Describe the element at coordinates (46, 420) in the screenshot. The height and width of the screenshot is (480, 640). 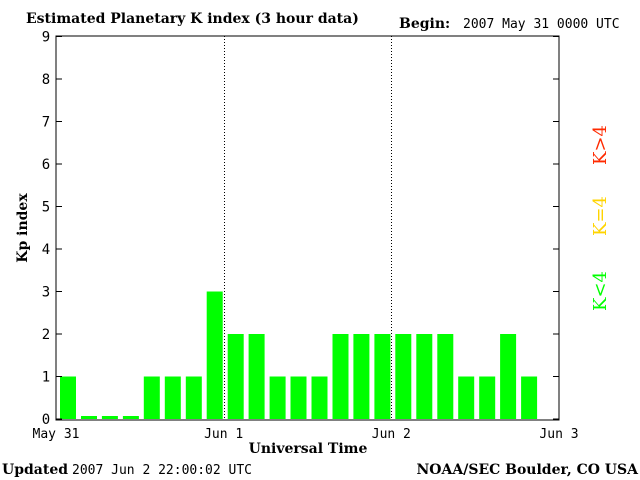
I see `y-tick-label: 0` at that location.